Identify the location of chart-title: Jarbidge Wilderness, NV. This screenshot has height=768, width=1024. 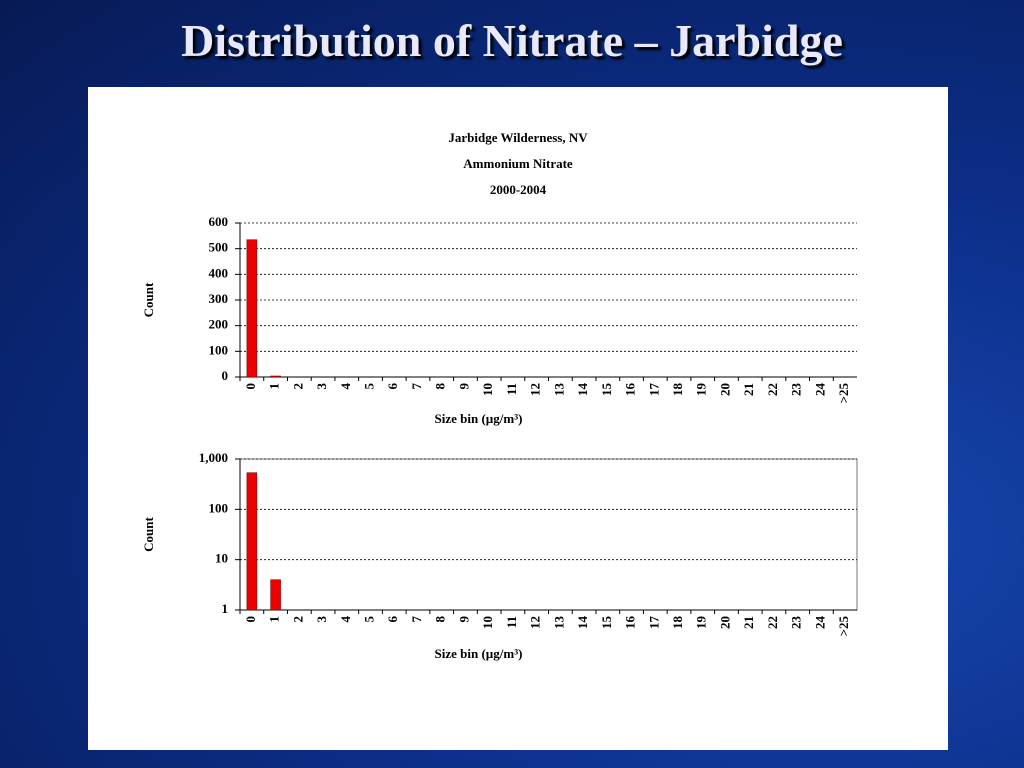
(518, 137).